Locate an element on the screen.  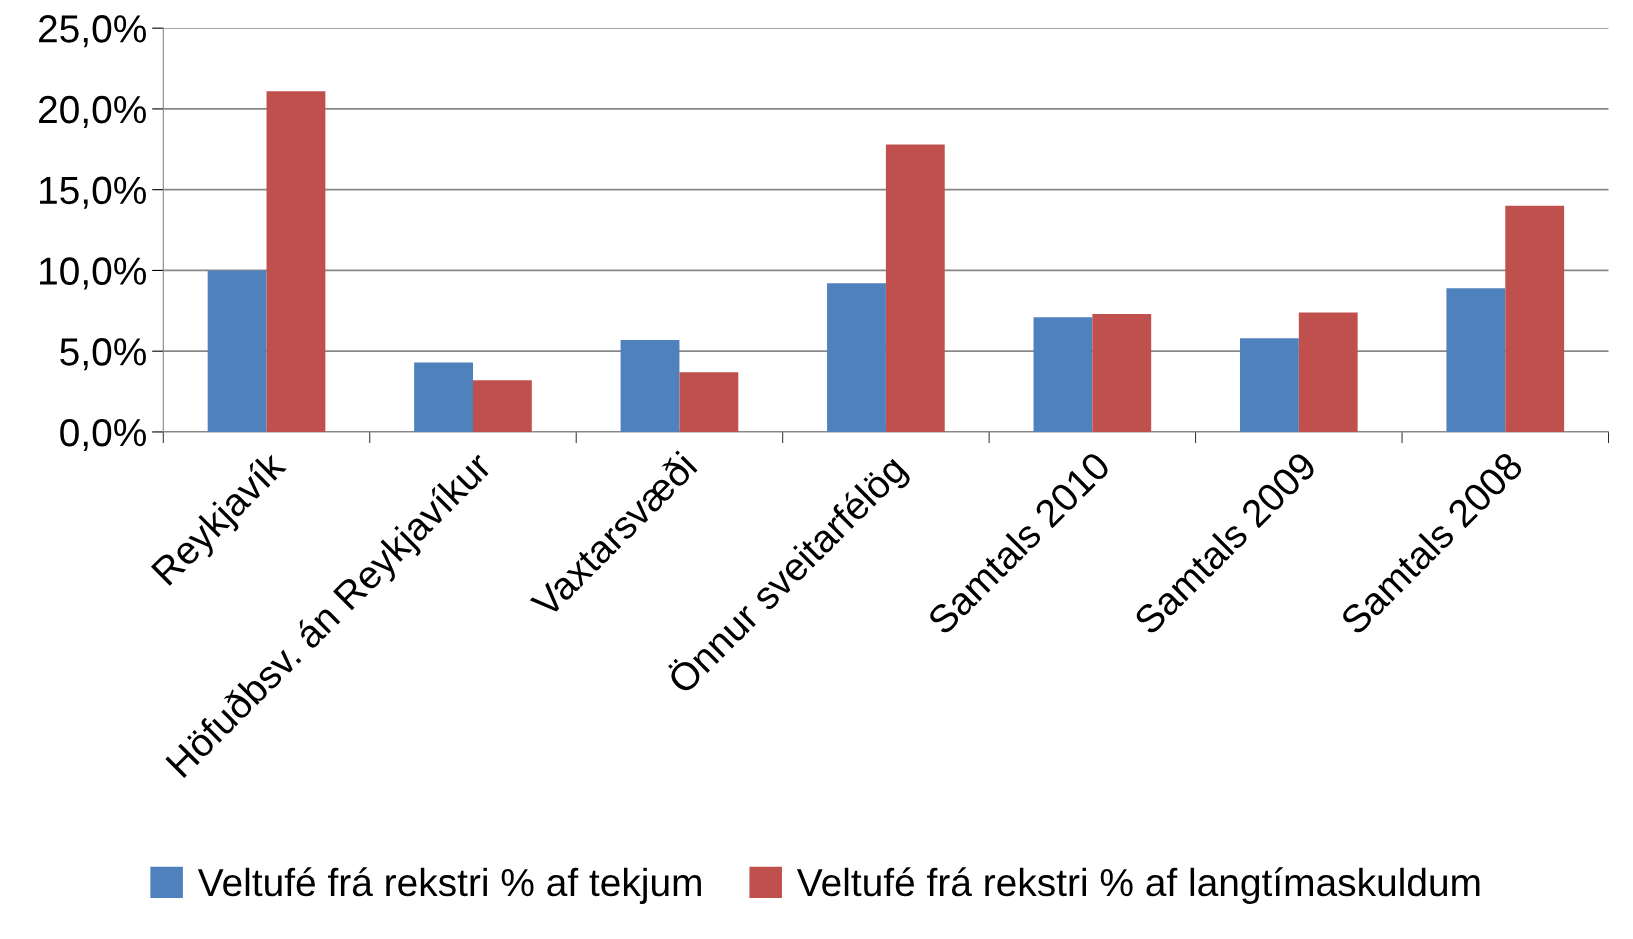
y-tick-label: 10,0% is located at coordinates (93, 273).